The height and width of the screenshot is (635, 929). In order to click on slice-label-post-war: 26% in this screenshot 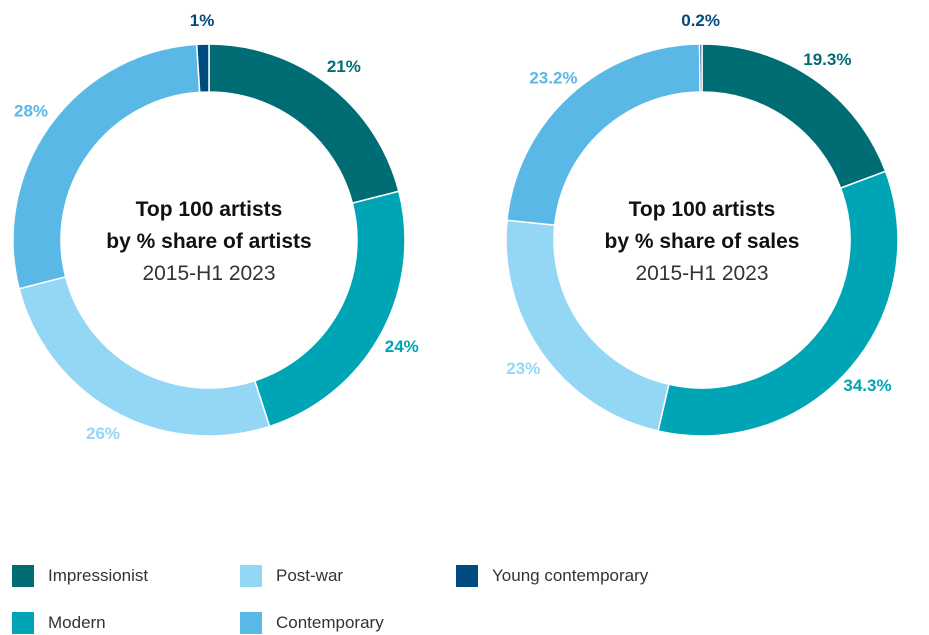, I will do `click(103, 433)`.